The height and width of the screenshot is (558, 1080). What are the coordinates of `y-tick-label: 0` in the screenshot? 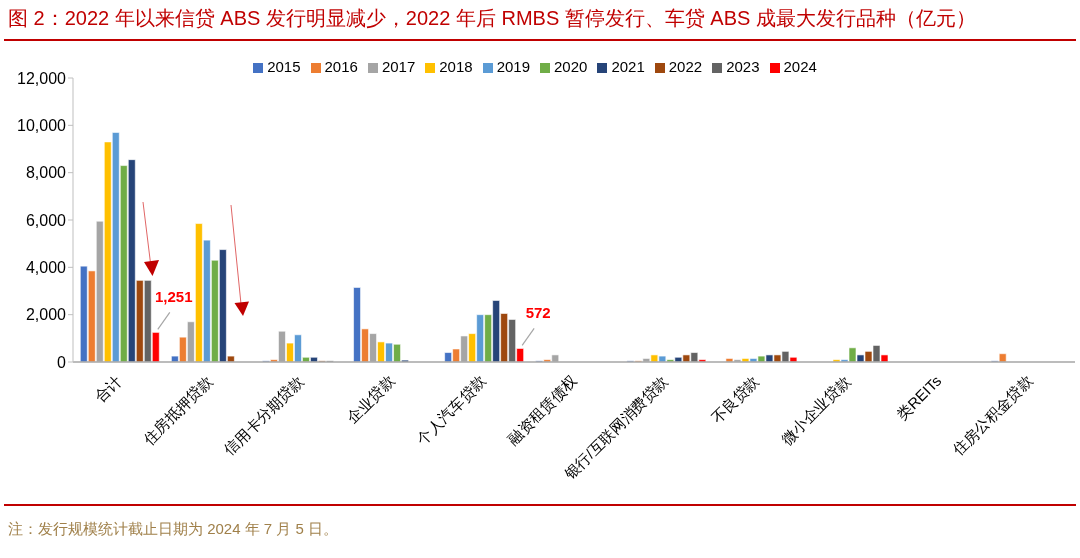 It's located at (62, 362).